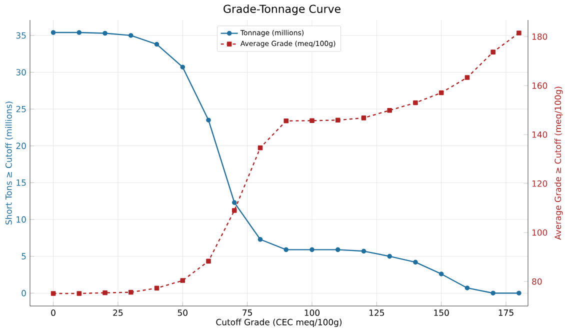  What do you see at coordinates (279, 322) in the screenshot?
I see `x-axis-title: Cutoff Grade (CEC meq/100g)` at bounding box center [279, 322].